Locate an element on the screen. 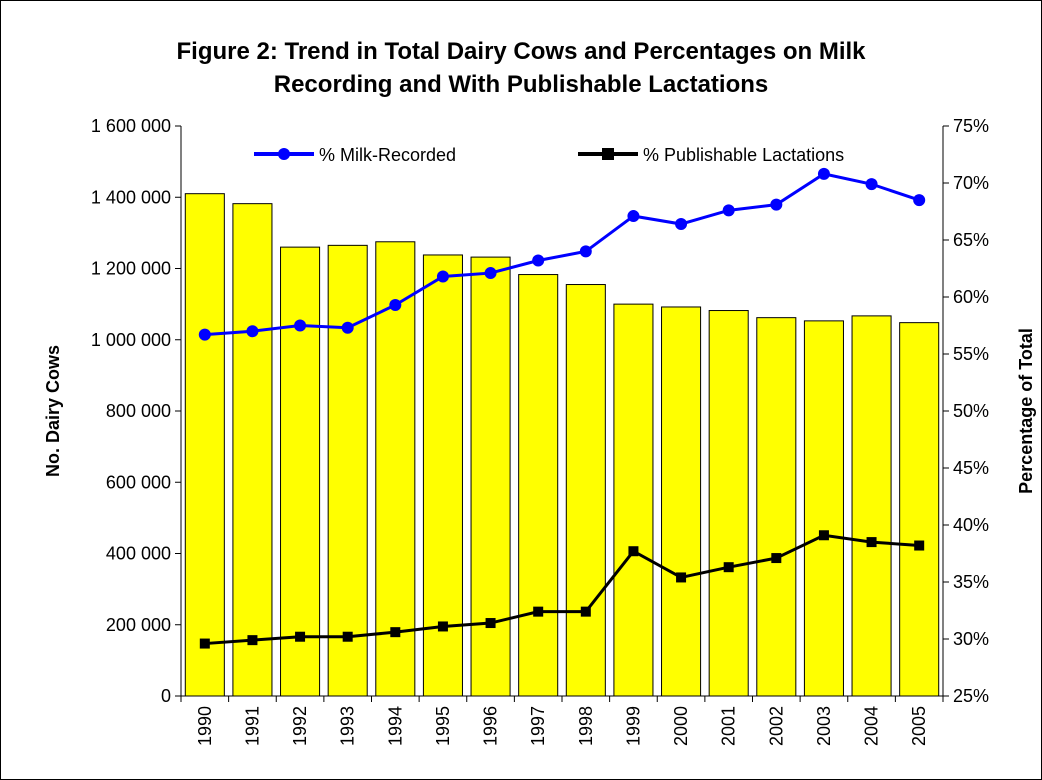  y2-tick-label: 40% is located at coordinates (971, 525).